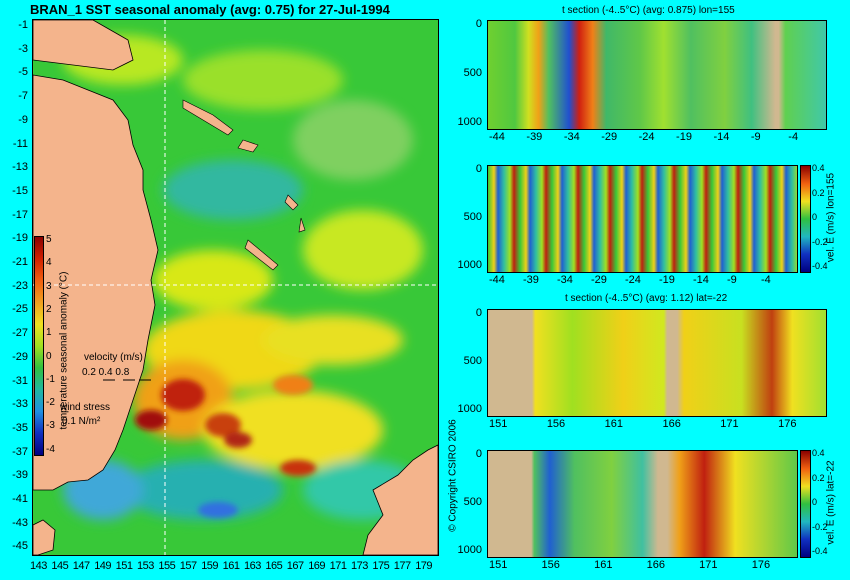 The image size is (850, 580). What do you see at coordinates (113, 357) in the screenshot?
I see `velocity-legend-label: velocity (m/s)` at bounding box center [113, 357].